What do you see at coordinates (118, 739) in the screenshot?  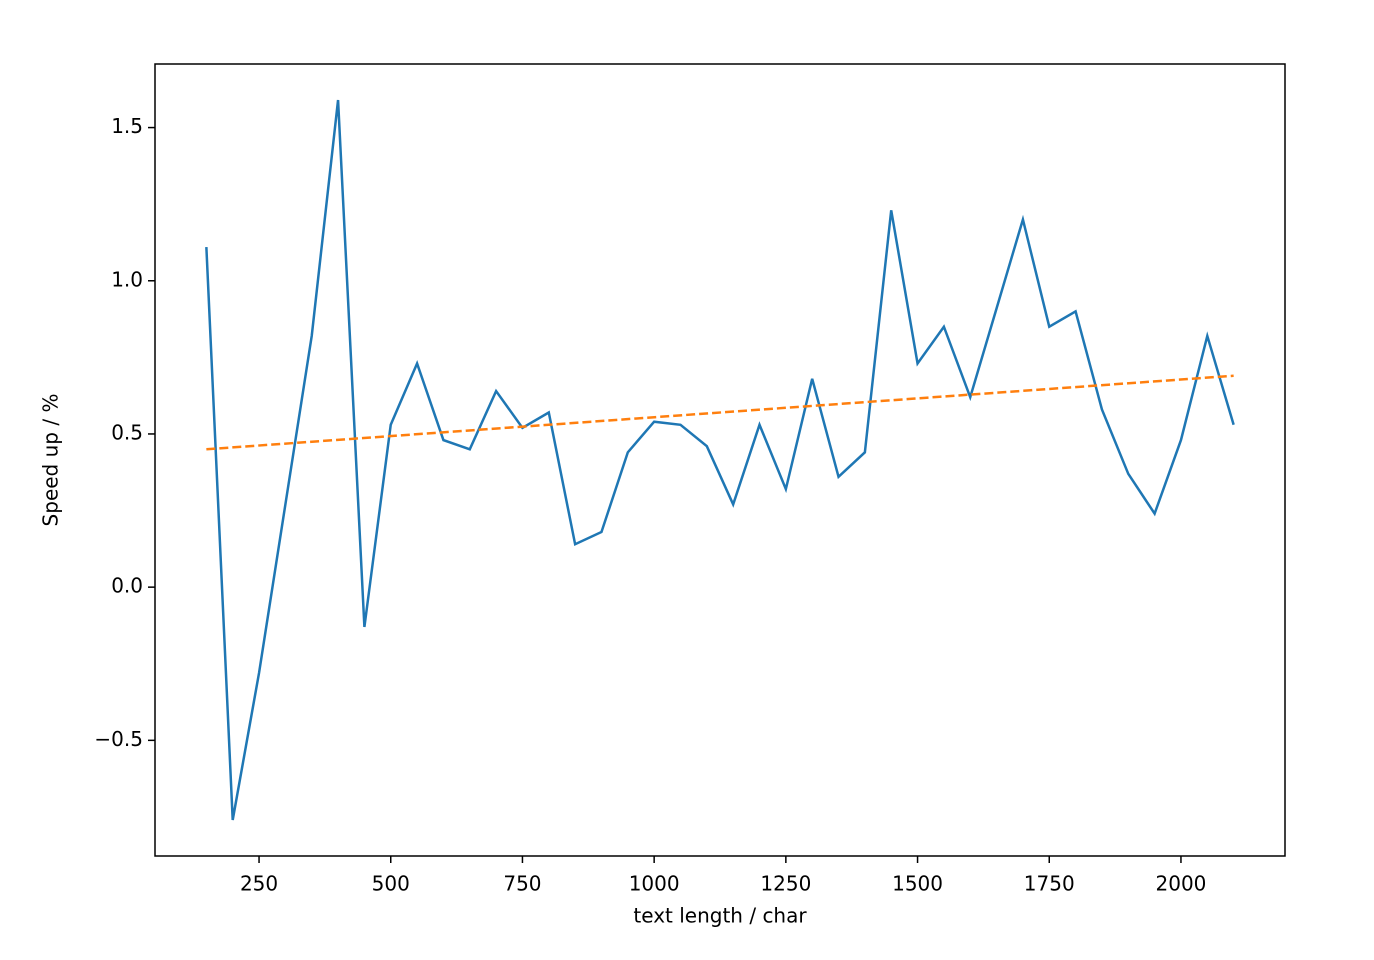 I see `y-tick-label: −0.5` at bounding box center [118, 739].